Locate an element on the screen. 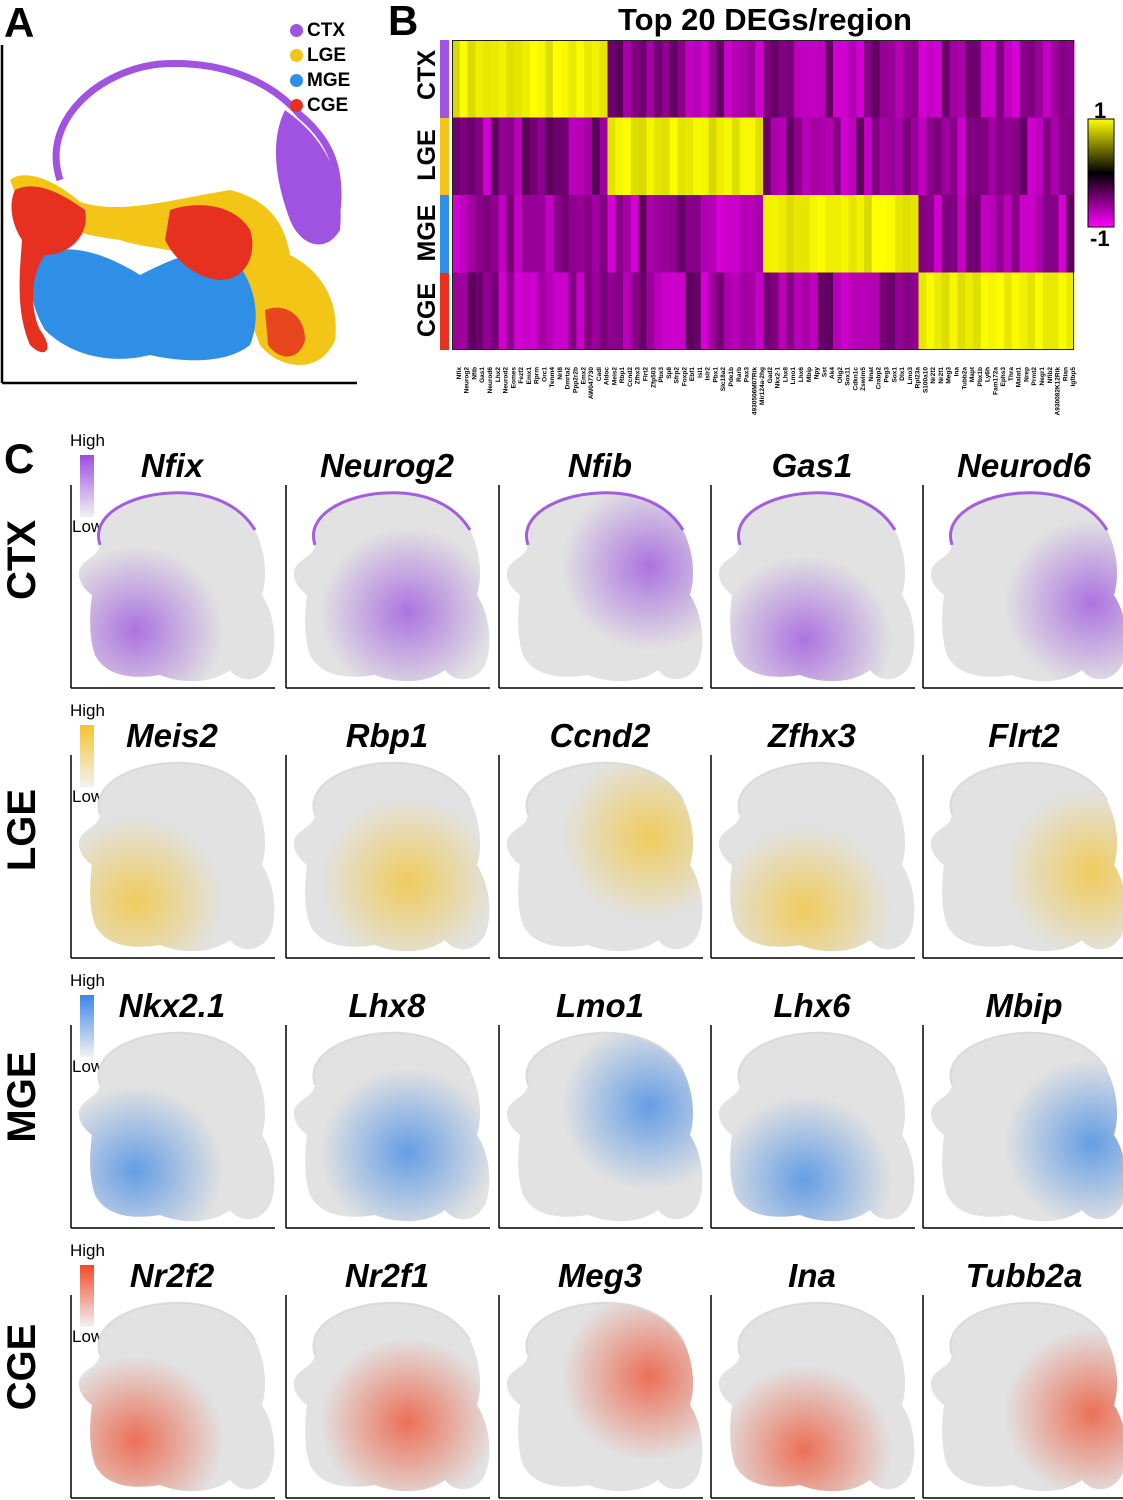 The image size is (1123, 1500). expression-colorkey is located at coordinates (87, 1296).